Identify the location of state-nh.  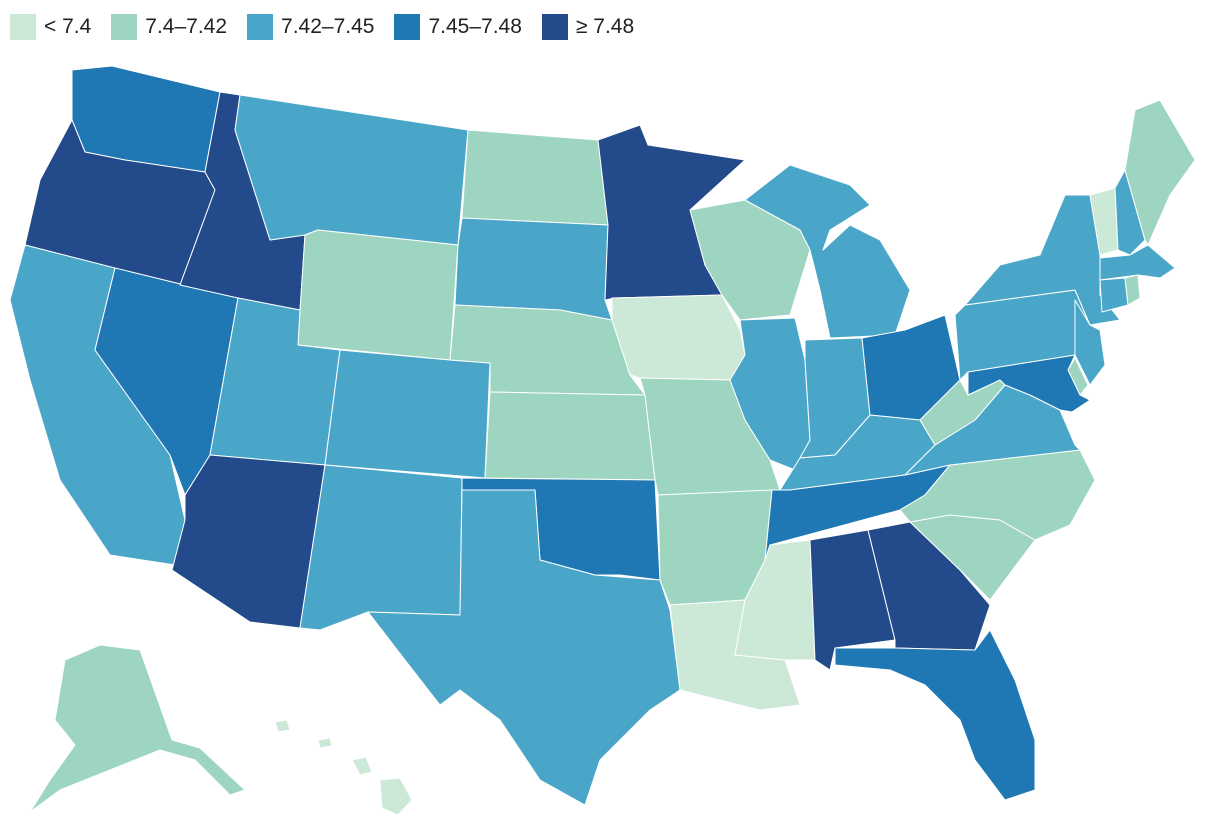
(1130, 212).